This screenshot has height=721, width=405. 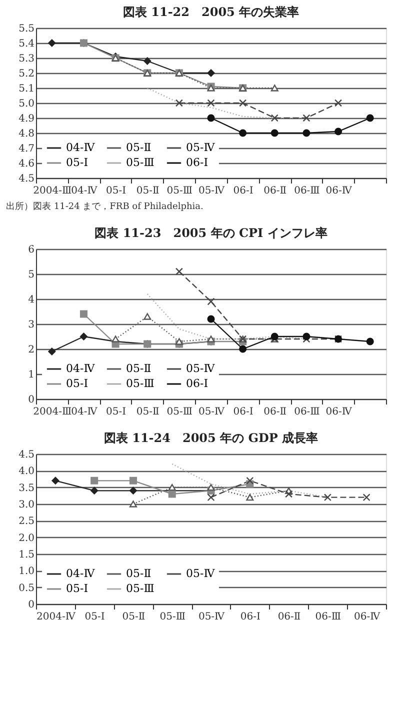 I want to click on y-tick-label: 4.7, so click(x=26, y=149).